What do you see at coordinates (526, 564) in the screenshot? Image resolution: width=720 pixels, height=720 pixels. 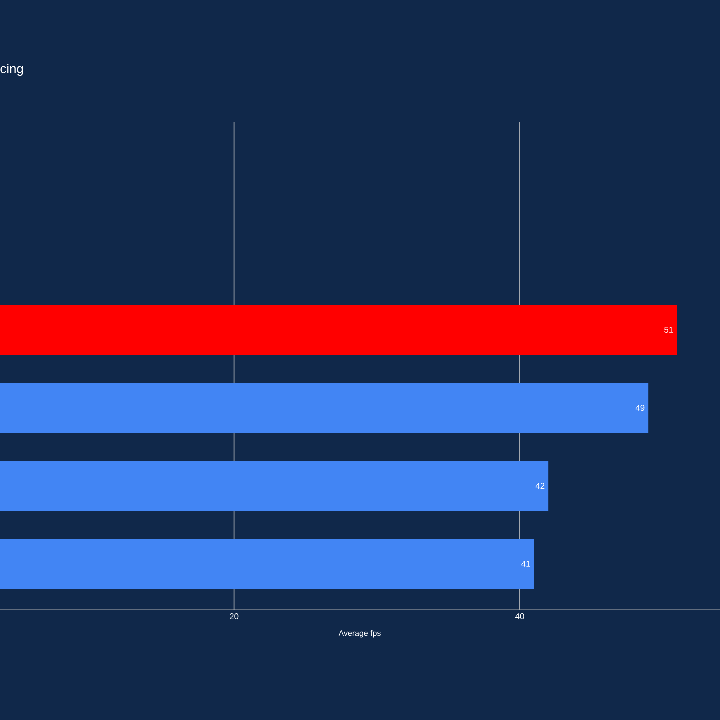 I see `data-label: 41` at bounding box center [526, 564].